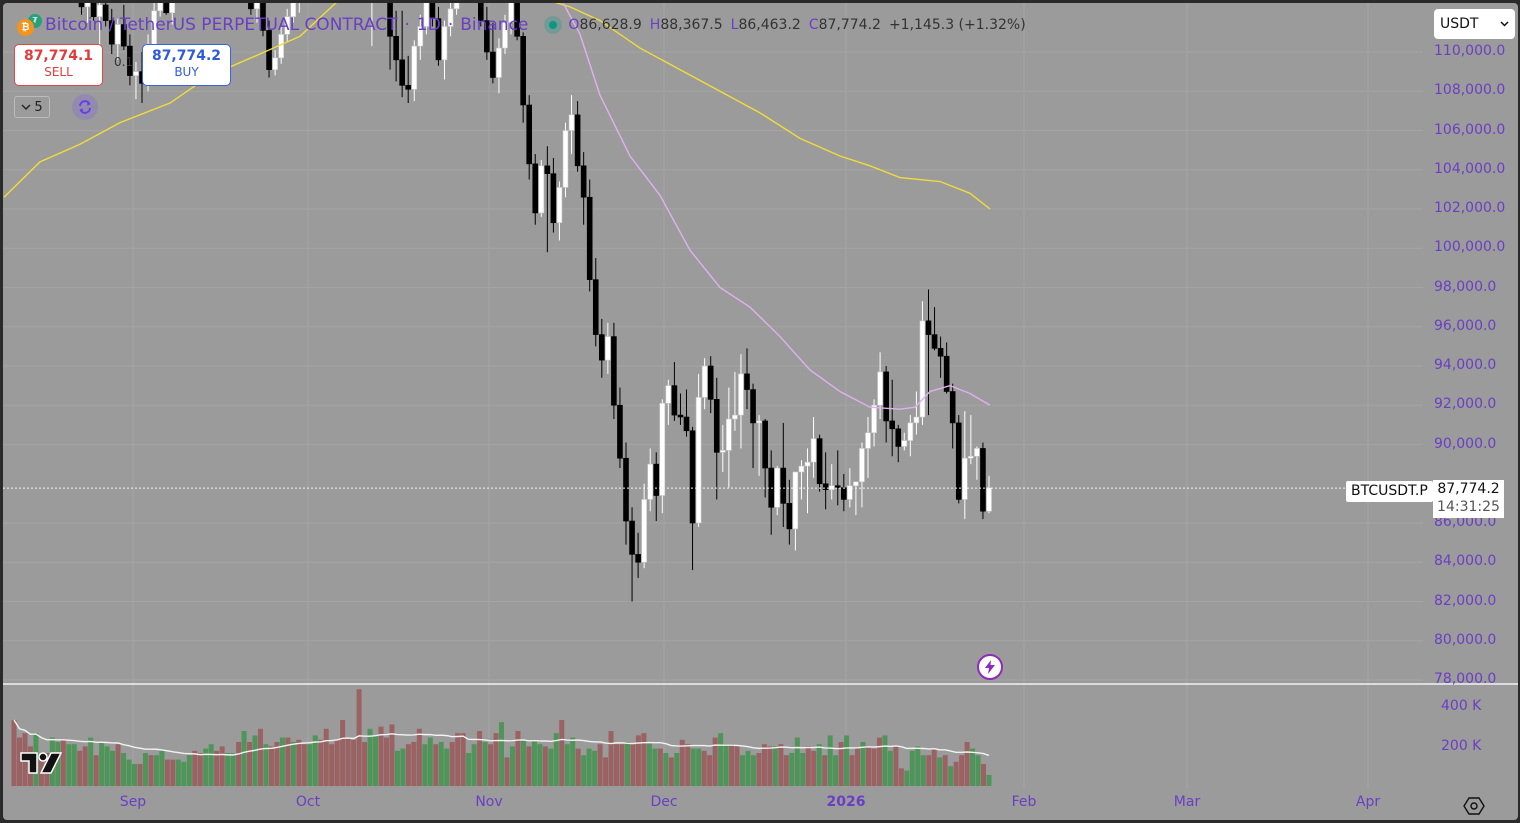 The height and width of the screenshot is (823, 1520). What do you see at coordinates (25, 27) in the screenshot?
I see `bitcoin-icon: ₿` at bounding box center [25, 27].